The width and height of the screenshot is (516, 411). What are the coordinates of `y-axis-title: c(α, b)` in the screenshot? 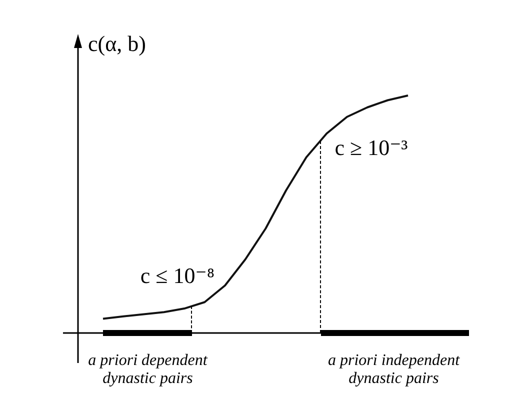 It's located at (117, 43).